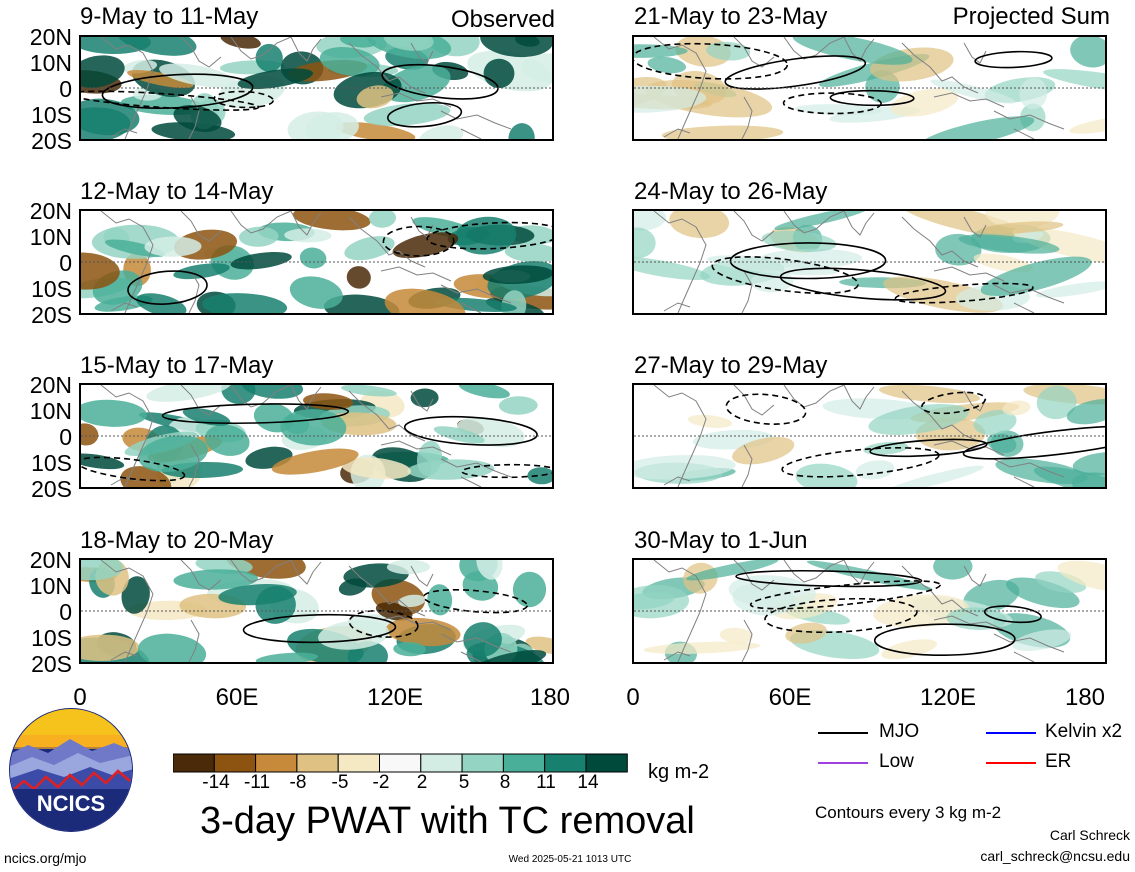  Describe the element at coordinates (381, 782) in the screenshot. I see `colorbar-tick: -2` at that location.